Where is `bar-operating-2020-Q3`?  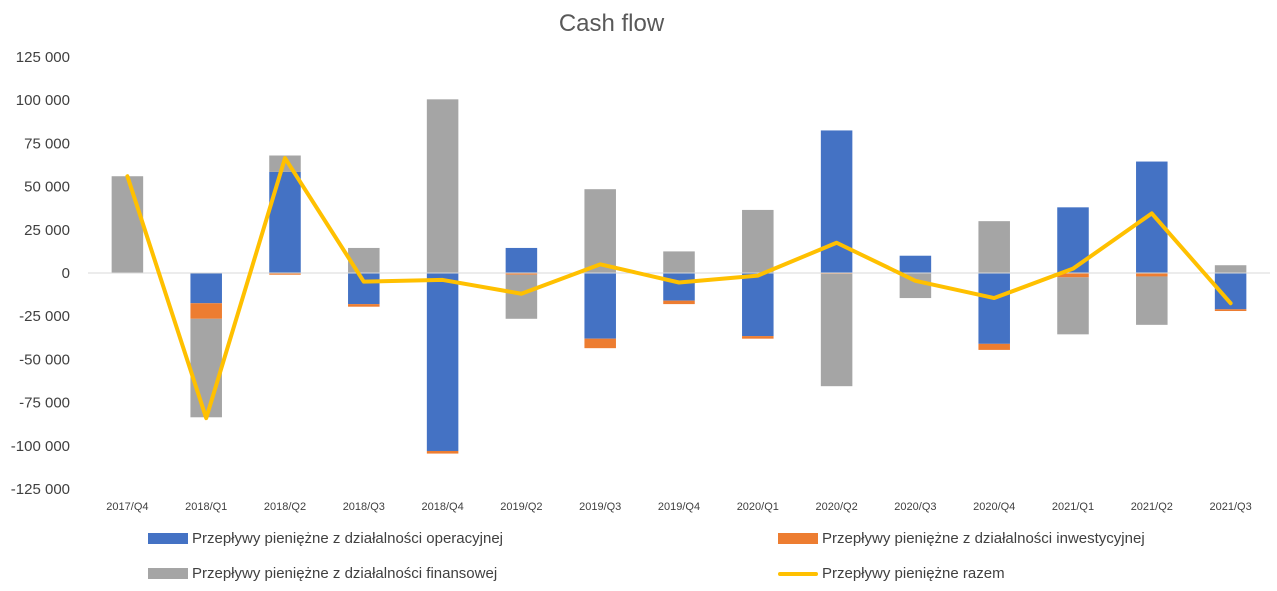 bar-operating-2020-Q3 is located at coordinates (915, 264).